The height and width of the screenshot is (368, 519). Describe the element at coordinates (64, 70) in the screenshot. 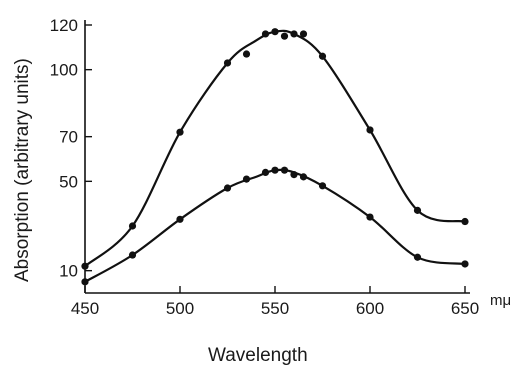

I see `y-tick-label: 100` at that location.